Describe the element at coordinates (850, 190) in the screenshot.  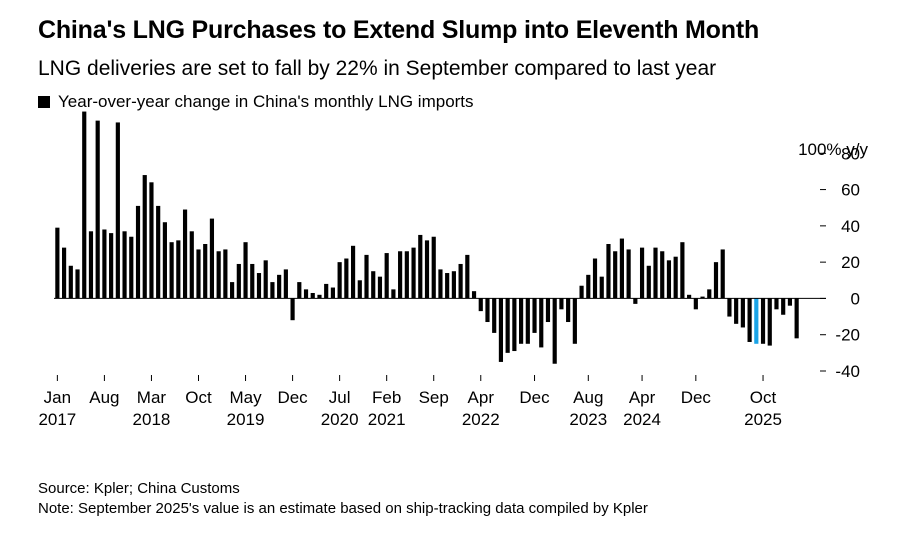
I see `y-tick-label: 60` at that location.